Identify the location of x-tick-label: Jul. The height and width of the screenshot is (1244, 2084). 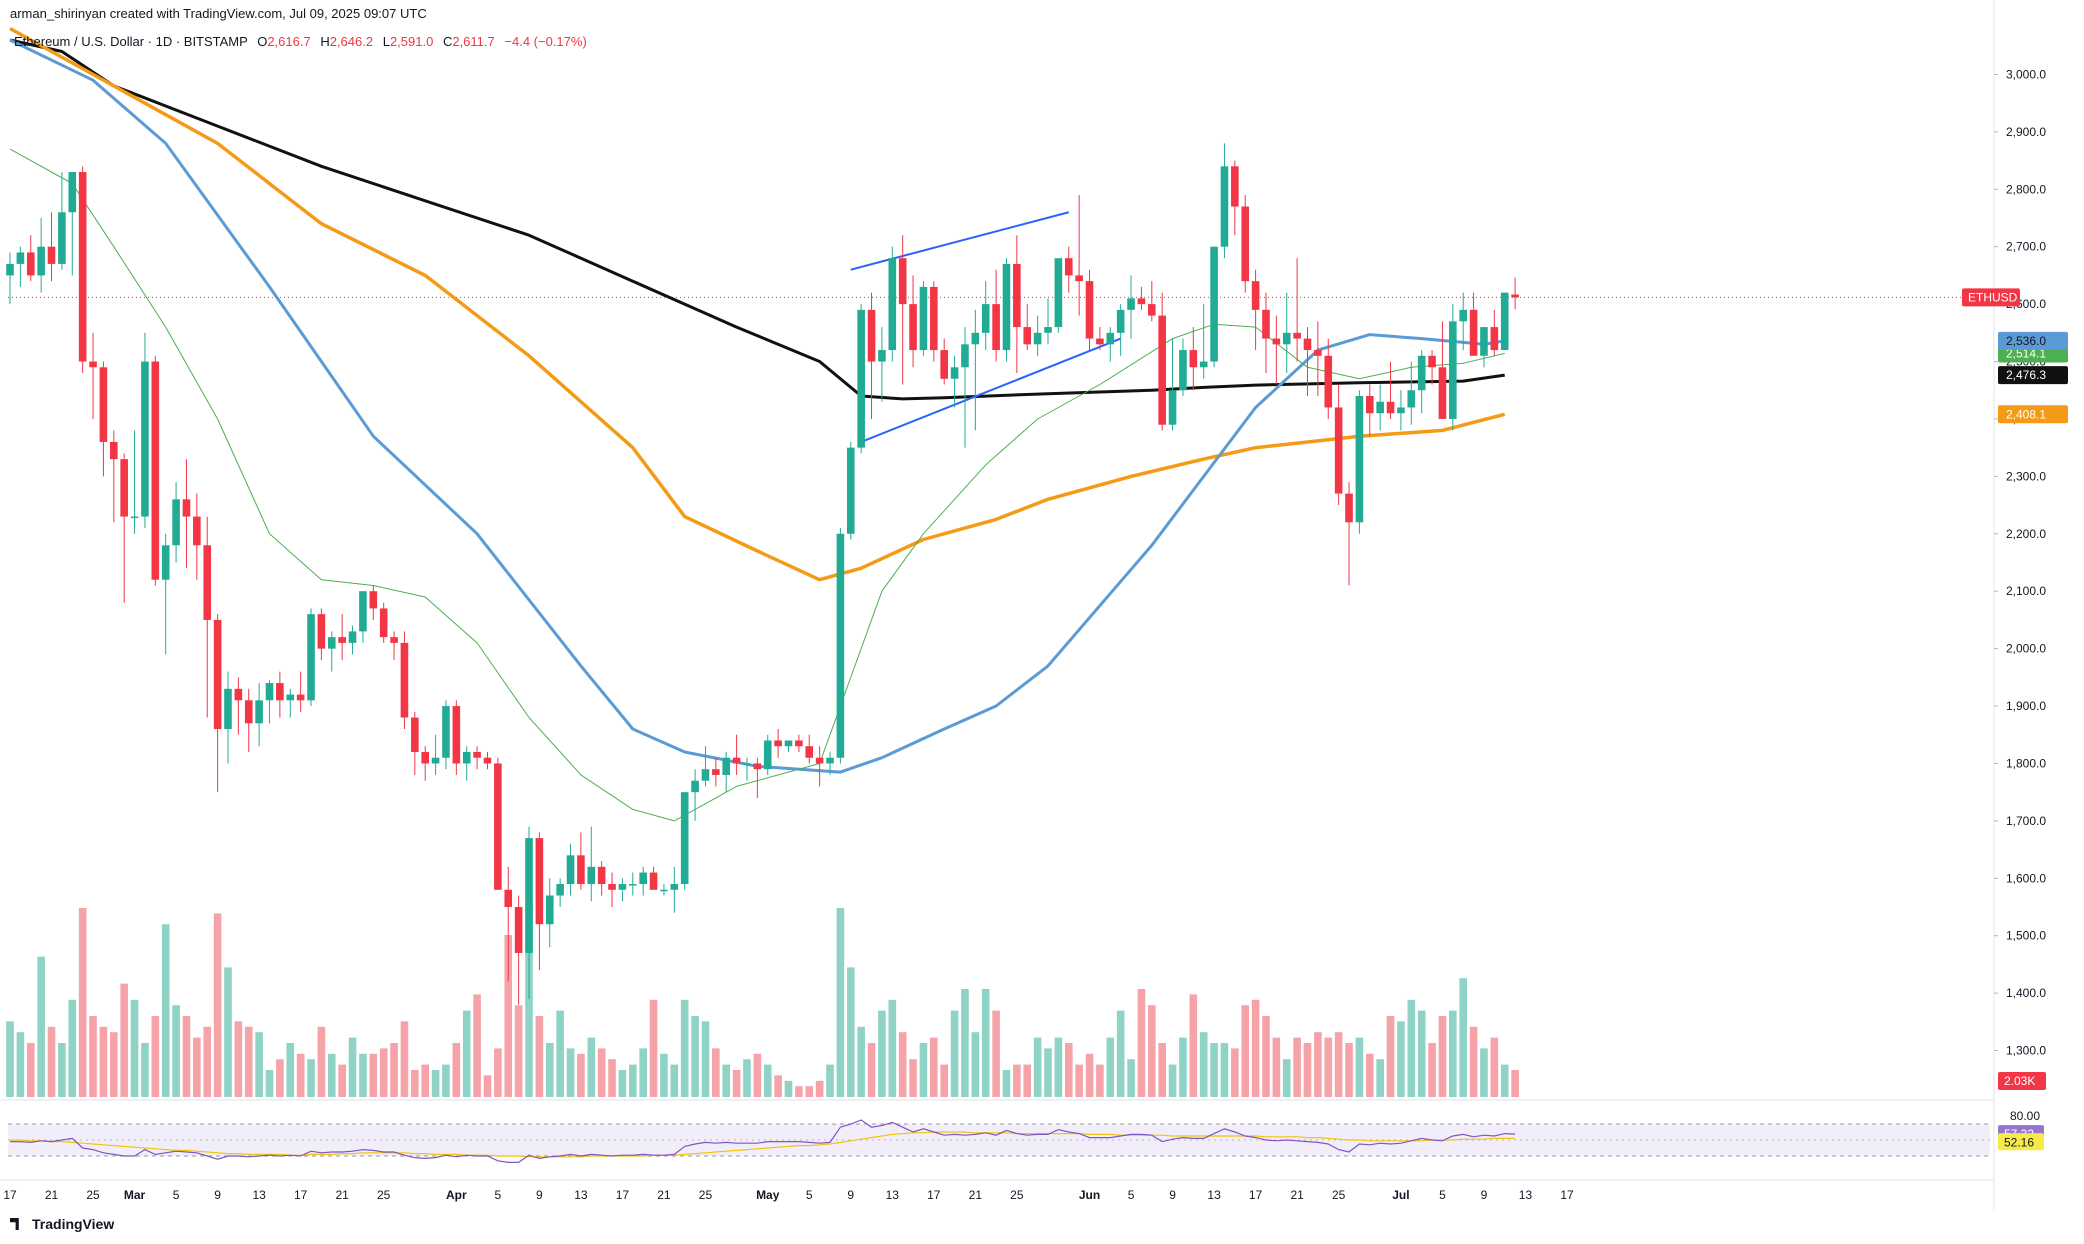
(1400, 1195).